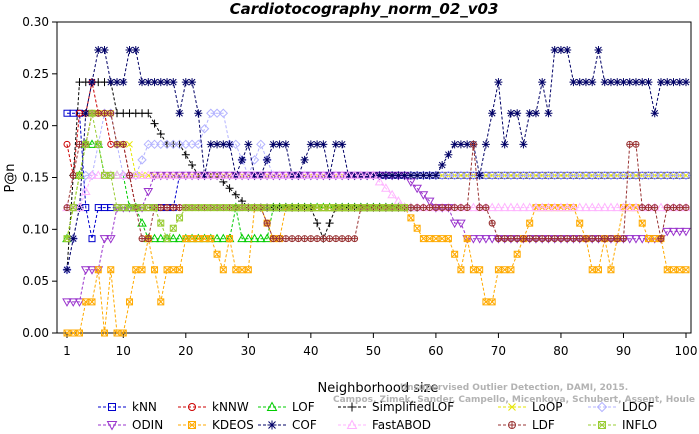 This screenshot has width=699, height=434. I want to click on y-tick-label: 0.30, so click(35, 22).